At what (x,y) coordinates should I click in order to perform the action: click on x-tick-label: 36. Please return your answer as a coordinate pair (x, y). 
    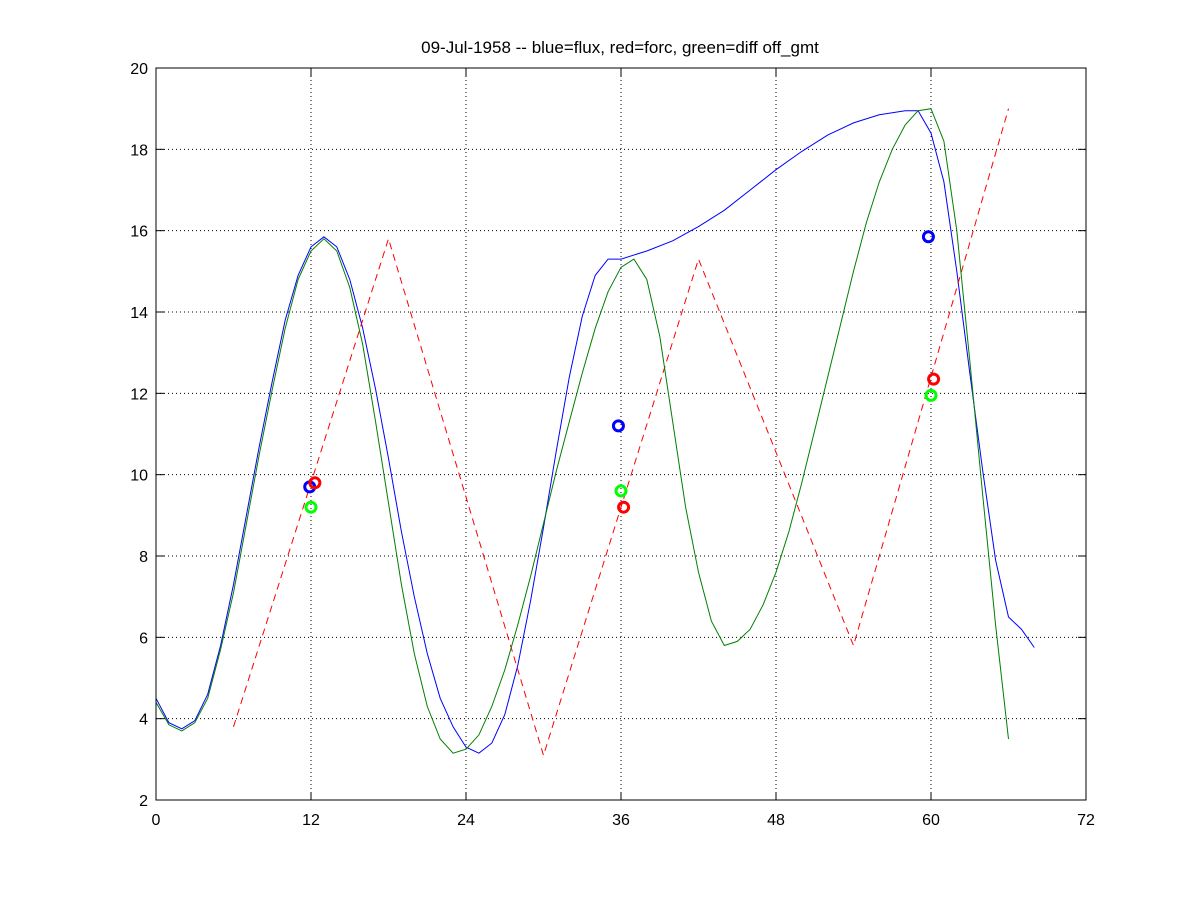
    Looking at the image, I should click on (621, 820).